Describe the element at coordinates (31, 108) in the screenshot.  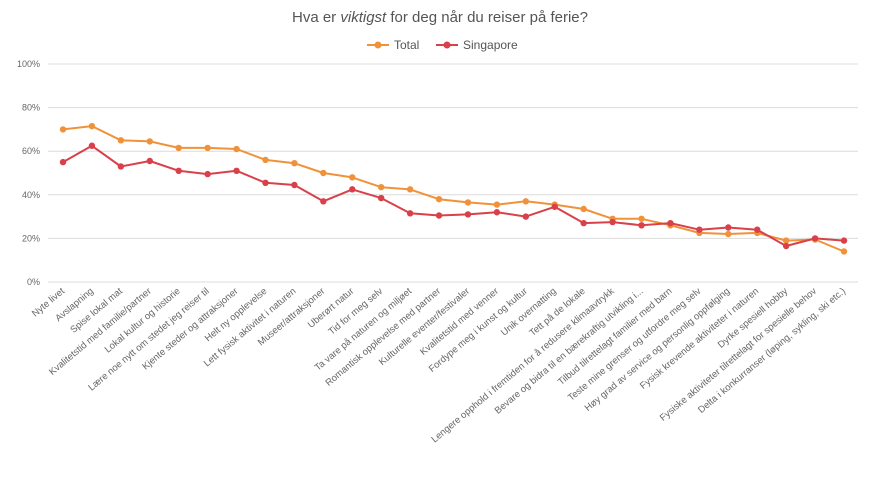
I see `y-tick-label: 80%` at that location.